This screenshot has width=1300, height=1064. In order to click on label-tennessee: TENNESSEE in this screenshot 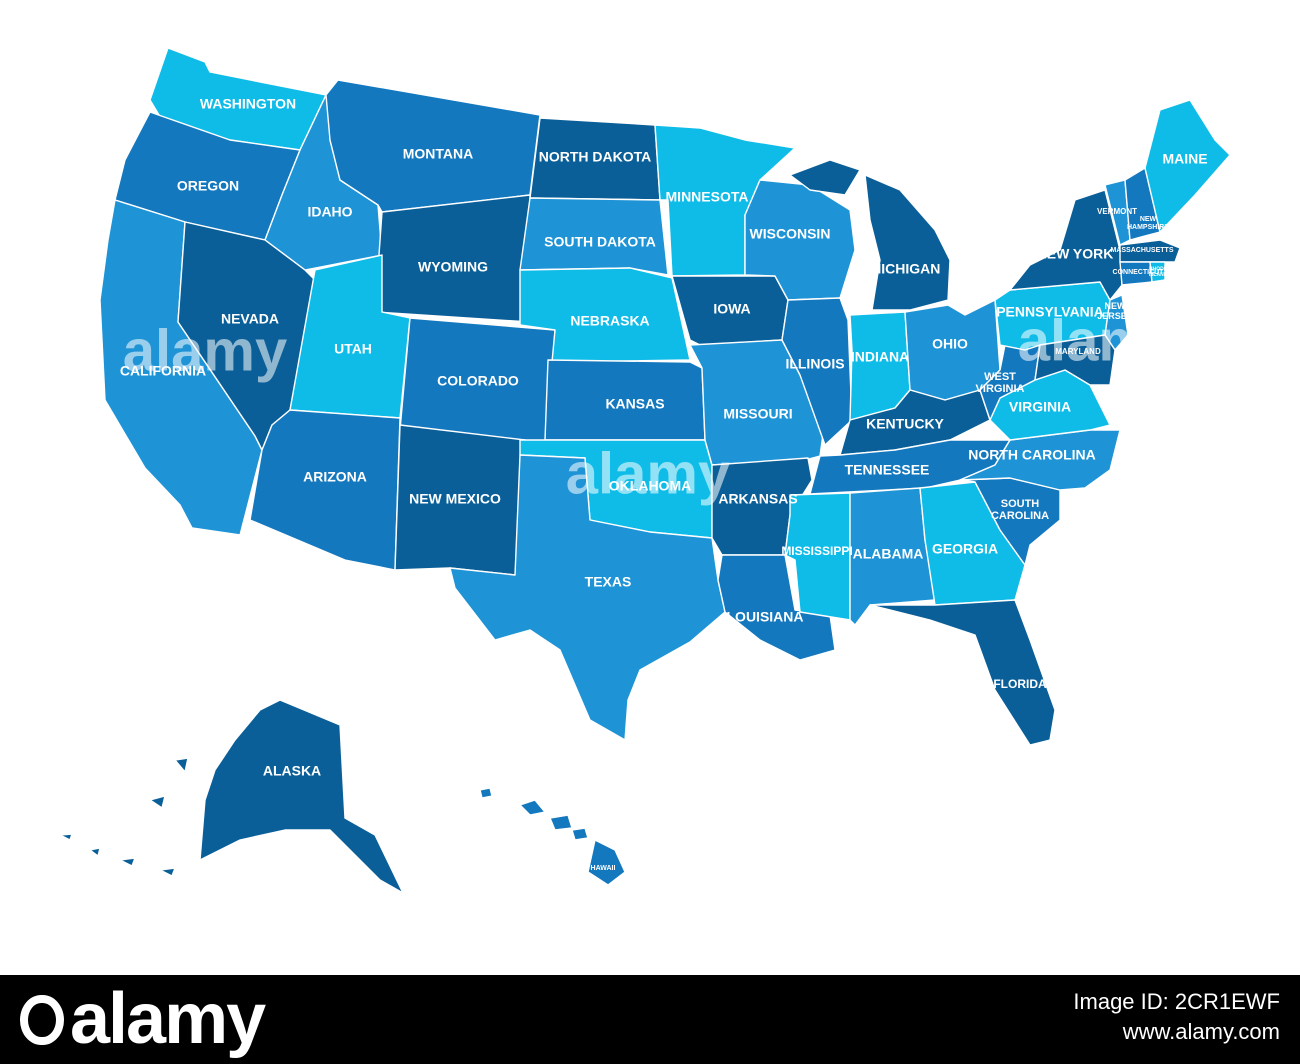, I will do `click(887, 470)`.